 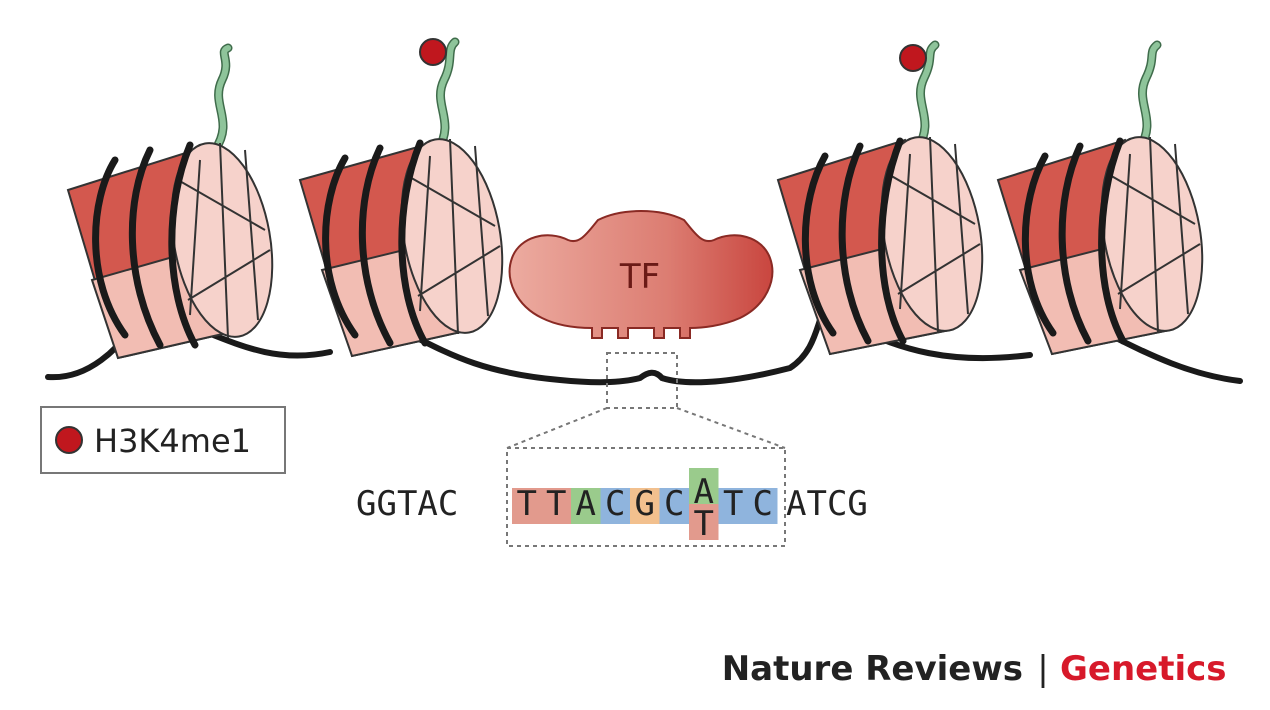 I want to click on legend: H3K4me1, so click(x=163, y=440).